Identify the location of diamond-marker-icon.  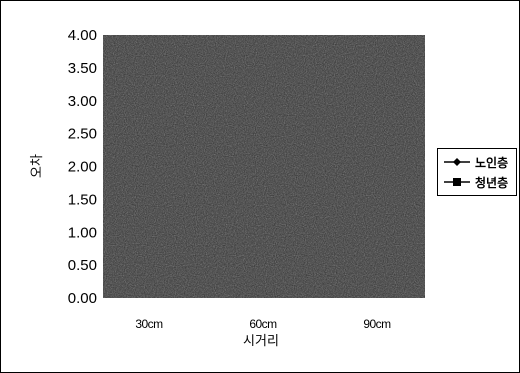
(457, 162).